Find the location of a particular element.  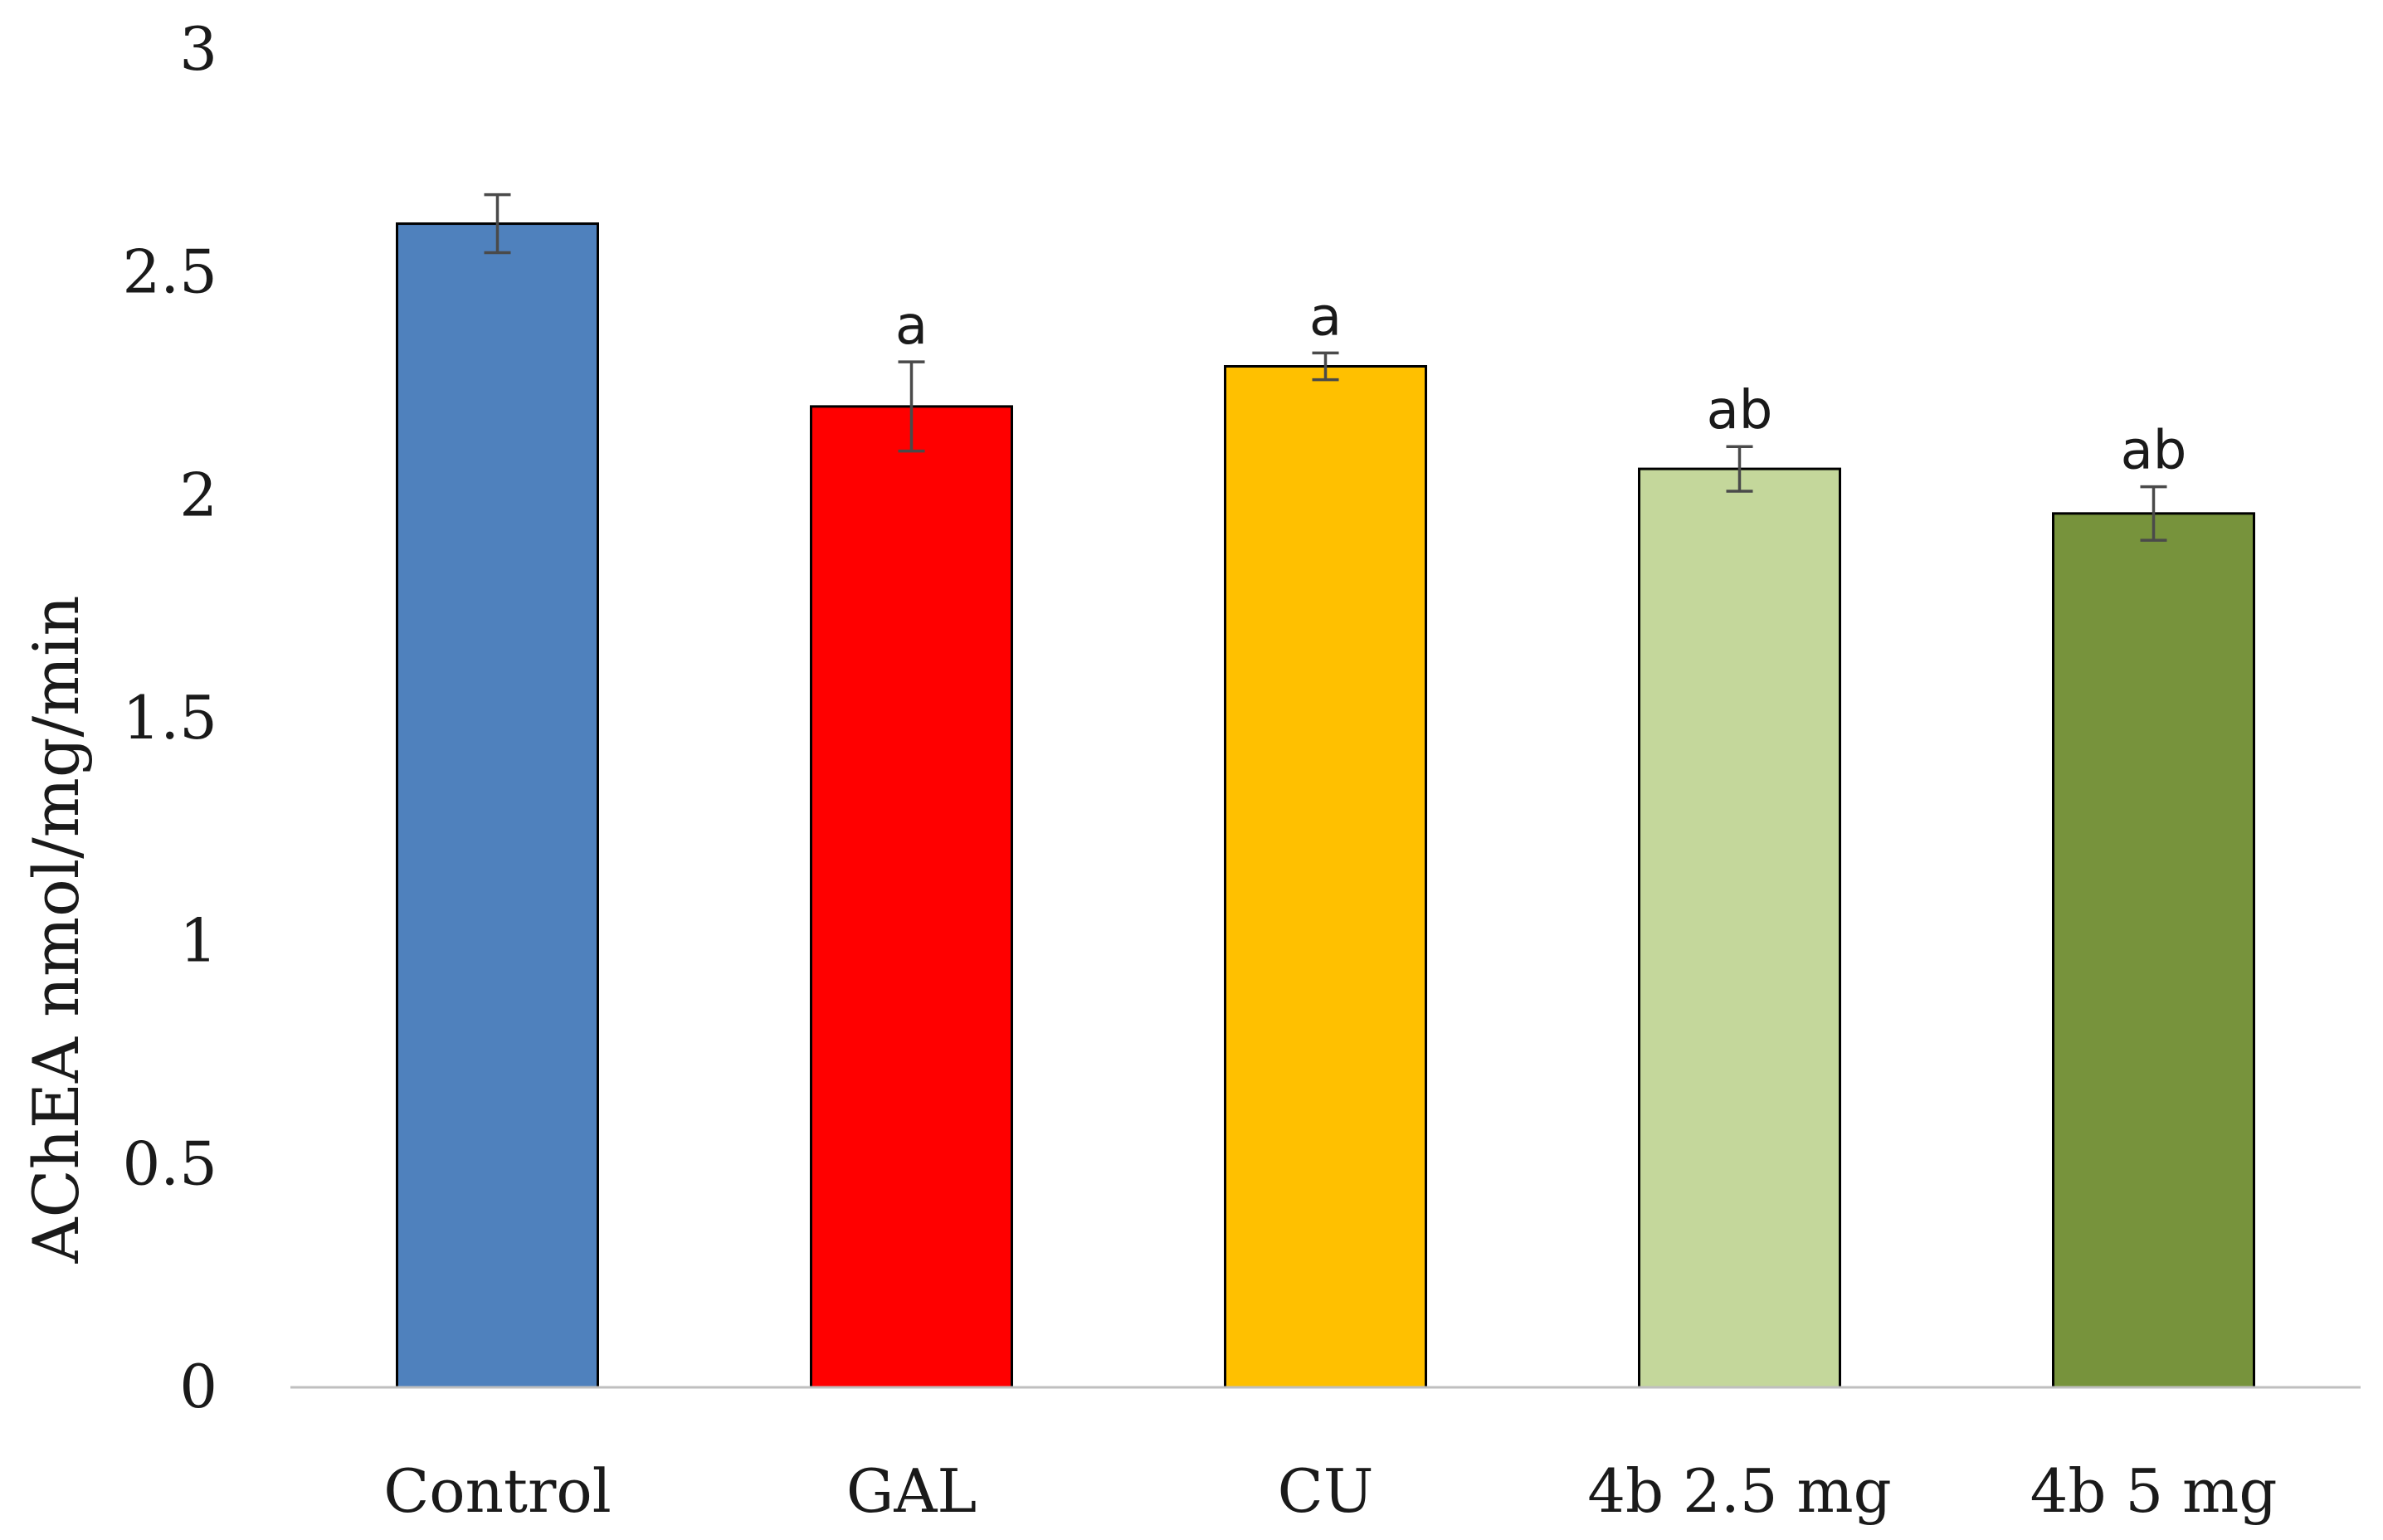

y-axis-title-group: AChEA nmol/mg/min is located at coordinates (56, 930).